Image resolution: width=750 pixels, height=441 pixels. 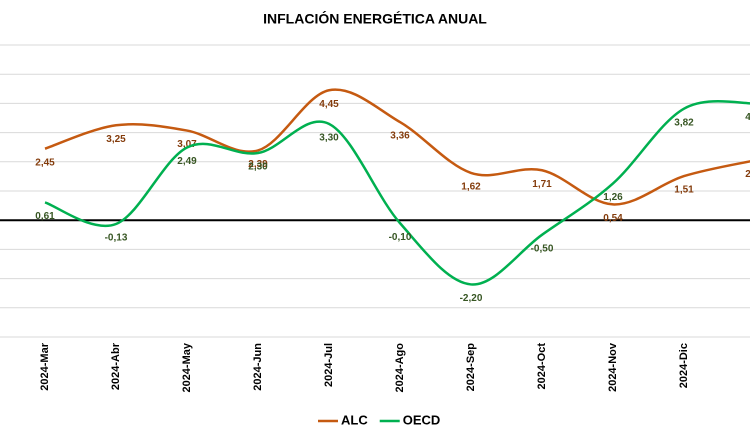 What do you see at coordinates (422, 419) in the screenshot?
I see `legend-label: OECD` at bounding box center [422, 419].